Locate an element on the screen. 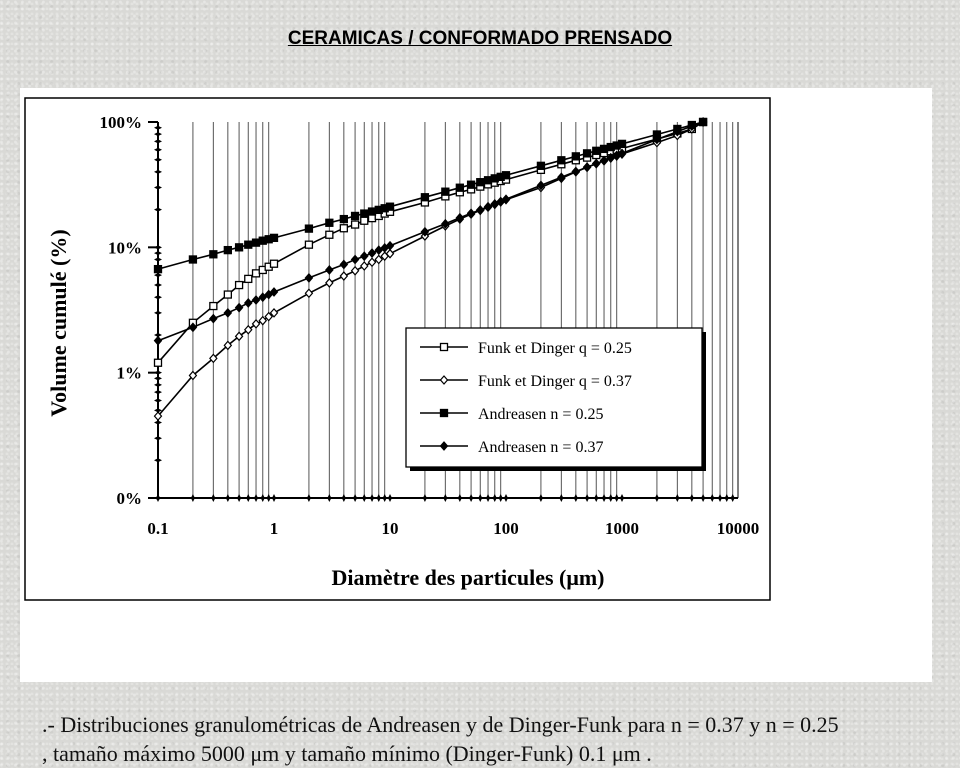 This screenshot has height=768, width=960. legend-label: Andreasen n = 0.37 is located at coordinates (540, 447).